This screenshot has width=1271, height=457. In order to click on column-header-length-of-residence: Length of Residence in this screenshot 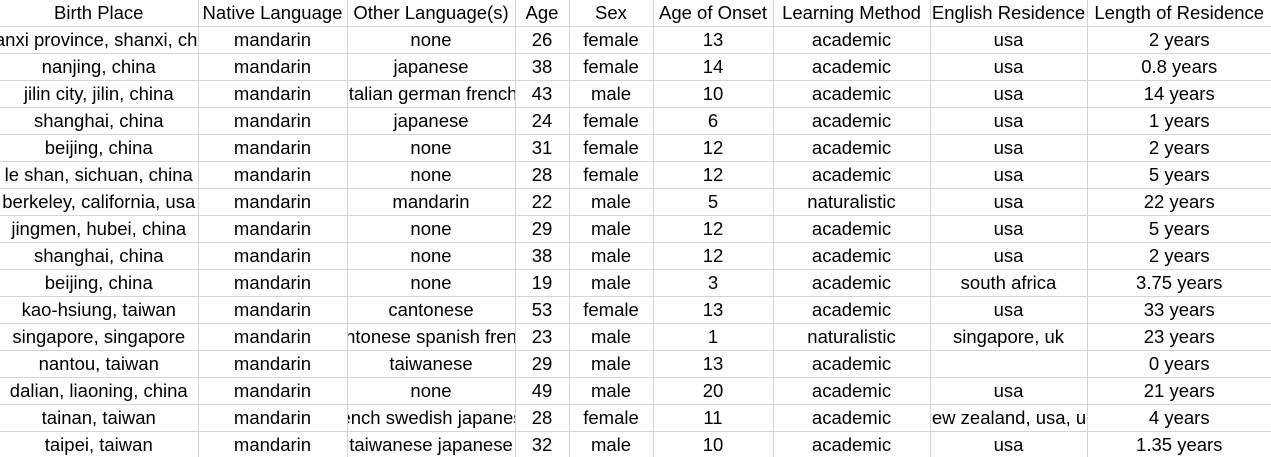, I will do `click(1179, 13)`.